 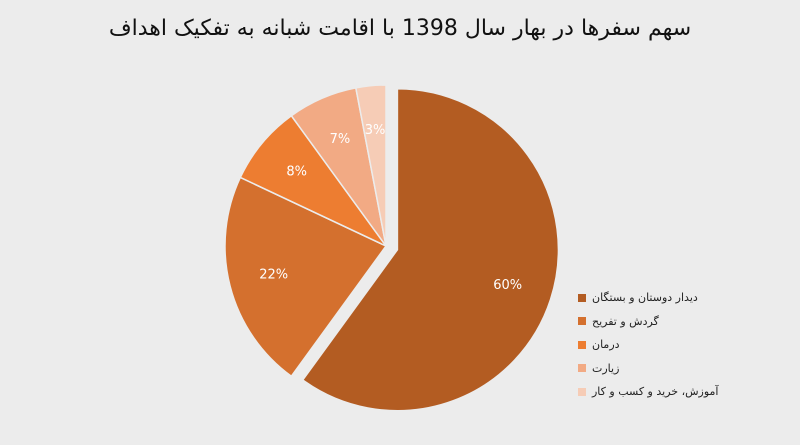 I want to click on legend-item: آموزش، خرید و کسب و کار, so click(x=683, y=392).